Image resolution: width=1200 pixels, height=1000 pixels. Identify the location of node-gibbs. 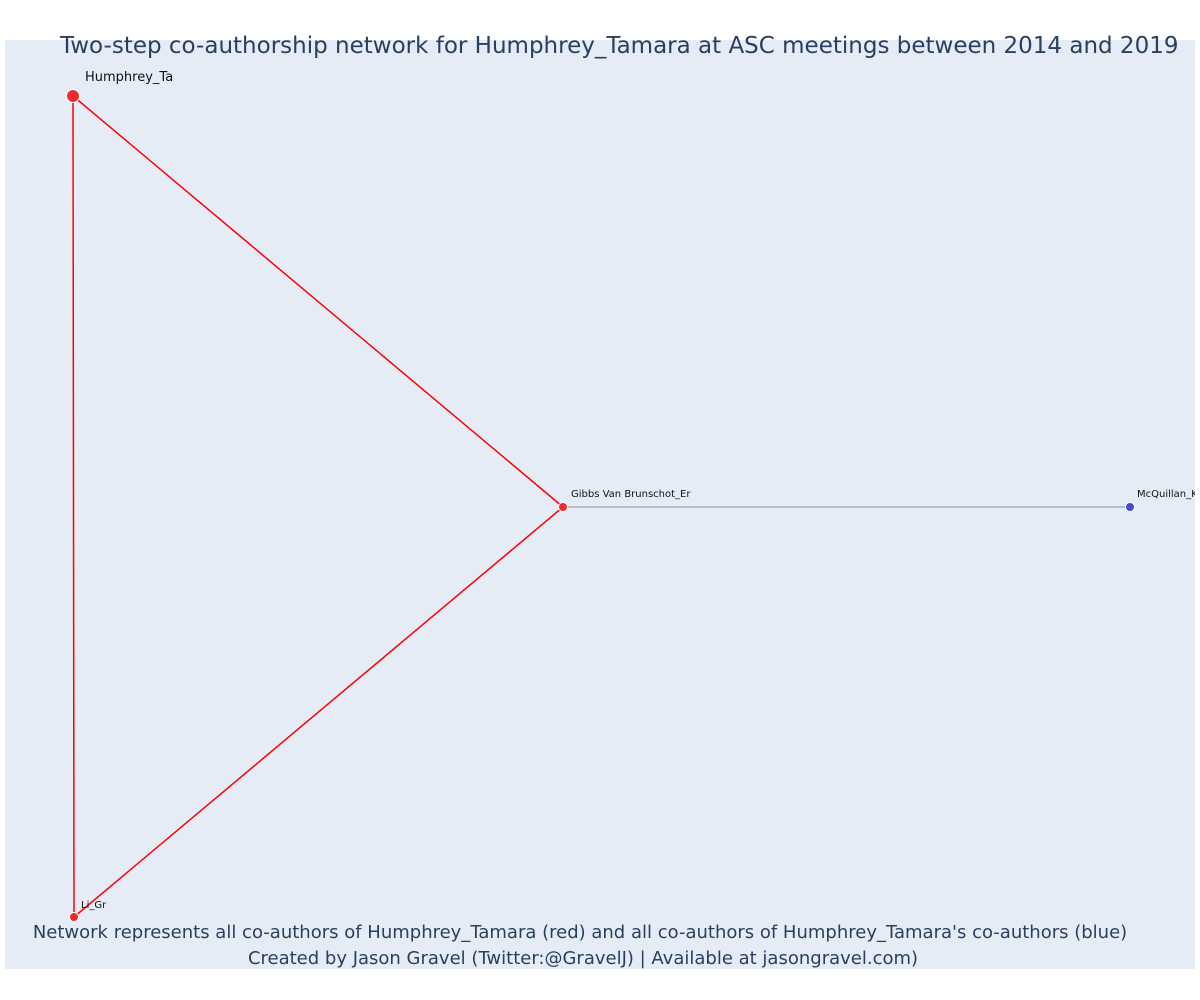
(563, 507).